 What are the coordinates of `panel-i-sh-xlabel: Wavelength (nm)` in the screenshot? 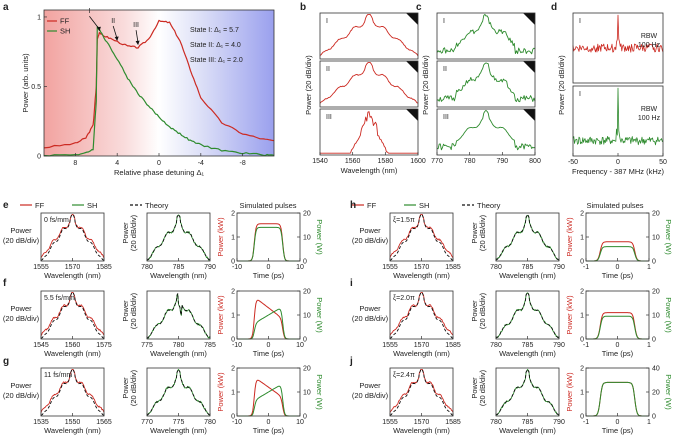 It's located at (527, 353).